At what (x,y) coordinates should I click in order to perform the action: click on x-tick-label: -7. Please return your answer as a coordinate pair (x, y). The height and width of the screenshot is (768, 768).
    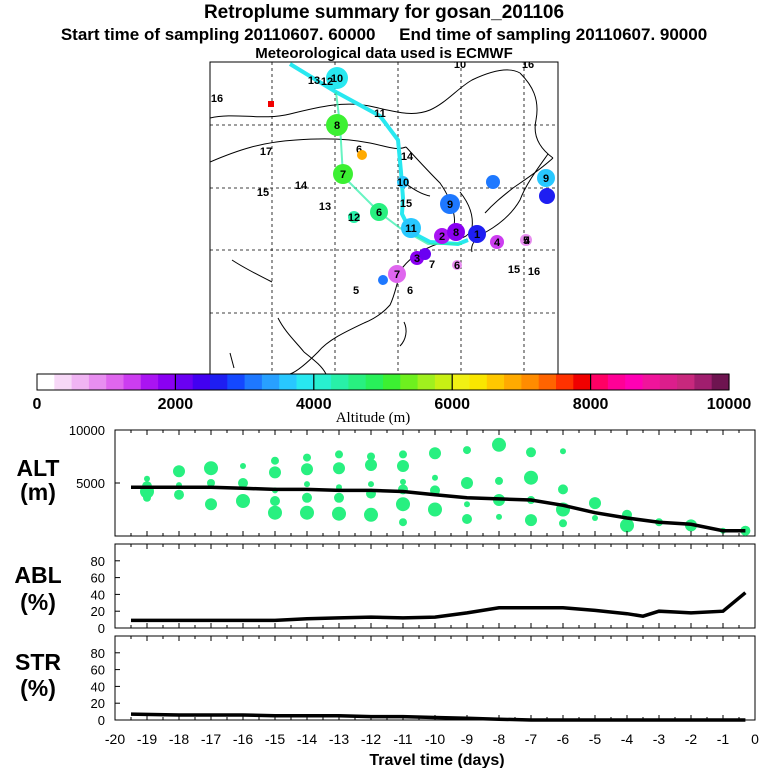
    Looking at the image, I should click on (531, 739).